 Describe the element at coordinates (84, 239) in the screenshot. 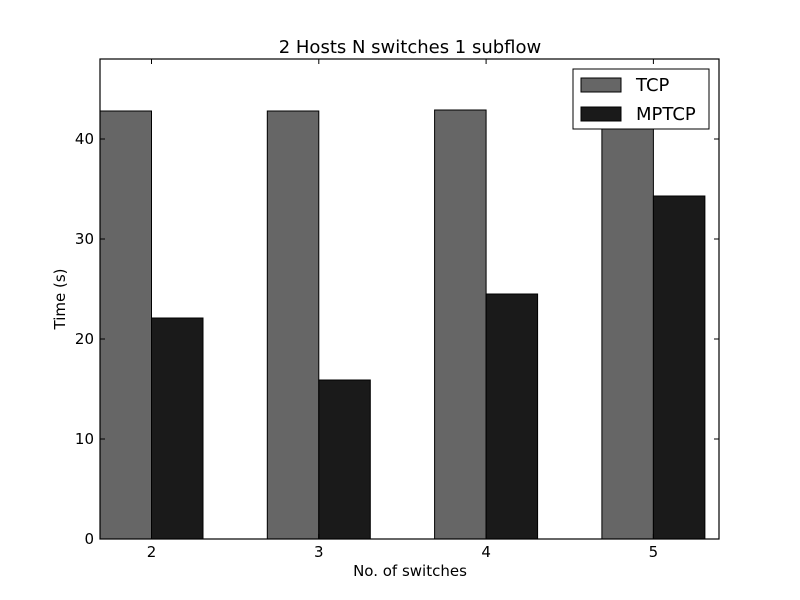

I see `y-tick-label-30: 30` at that location.